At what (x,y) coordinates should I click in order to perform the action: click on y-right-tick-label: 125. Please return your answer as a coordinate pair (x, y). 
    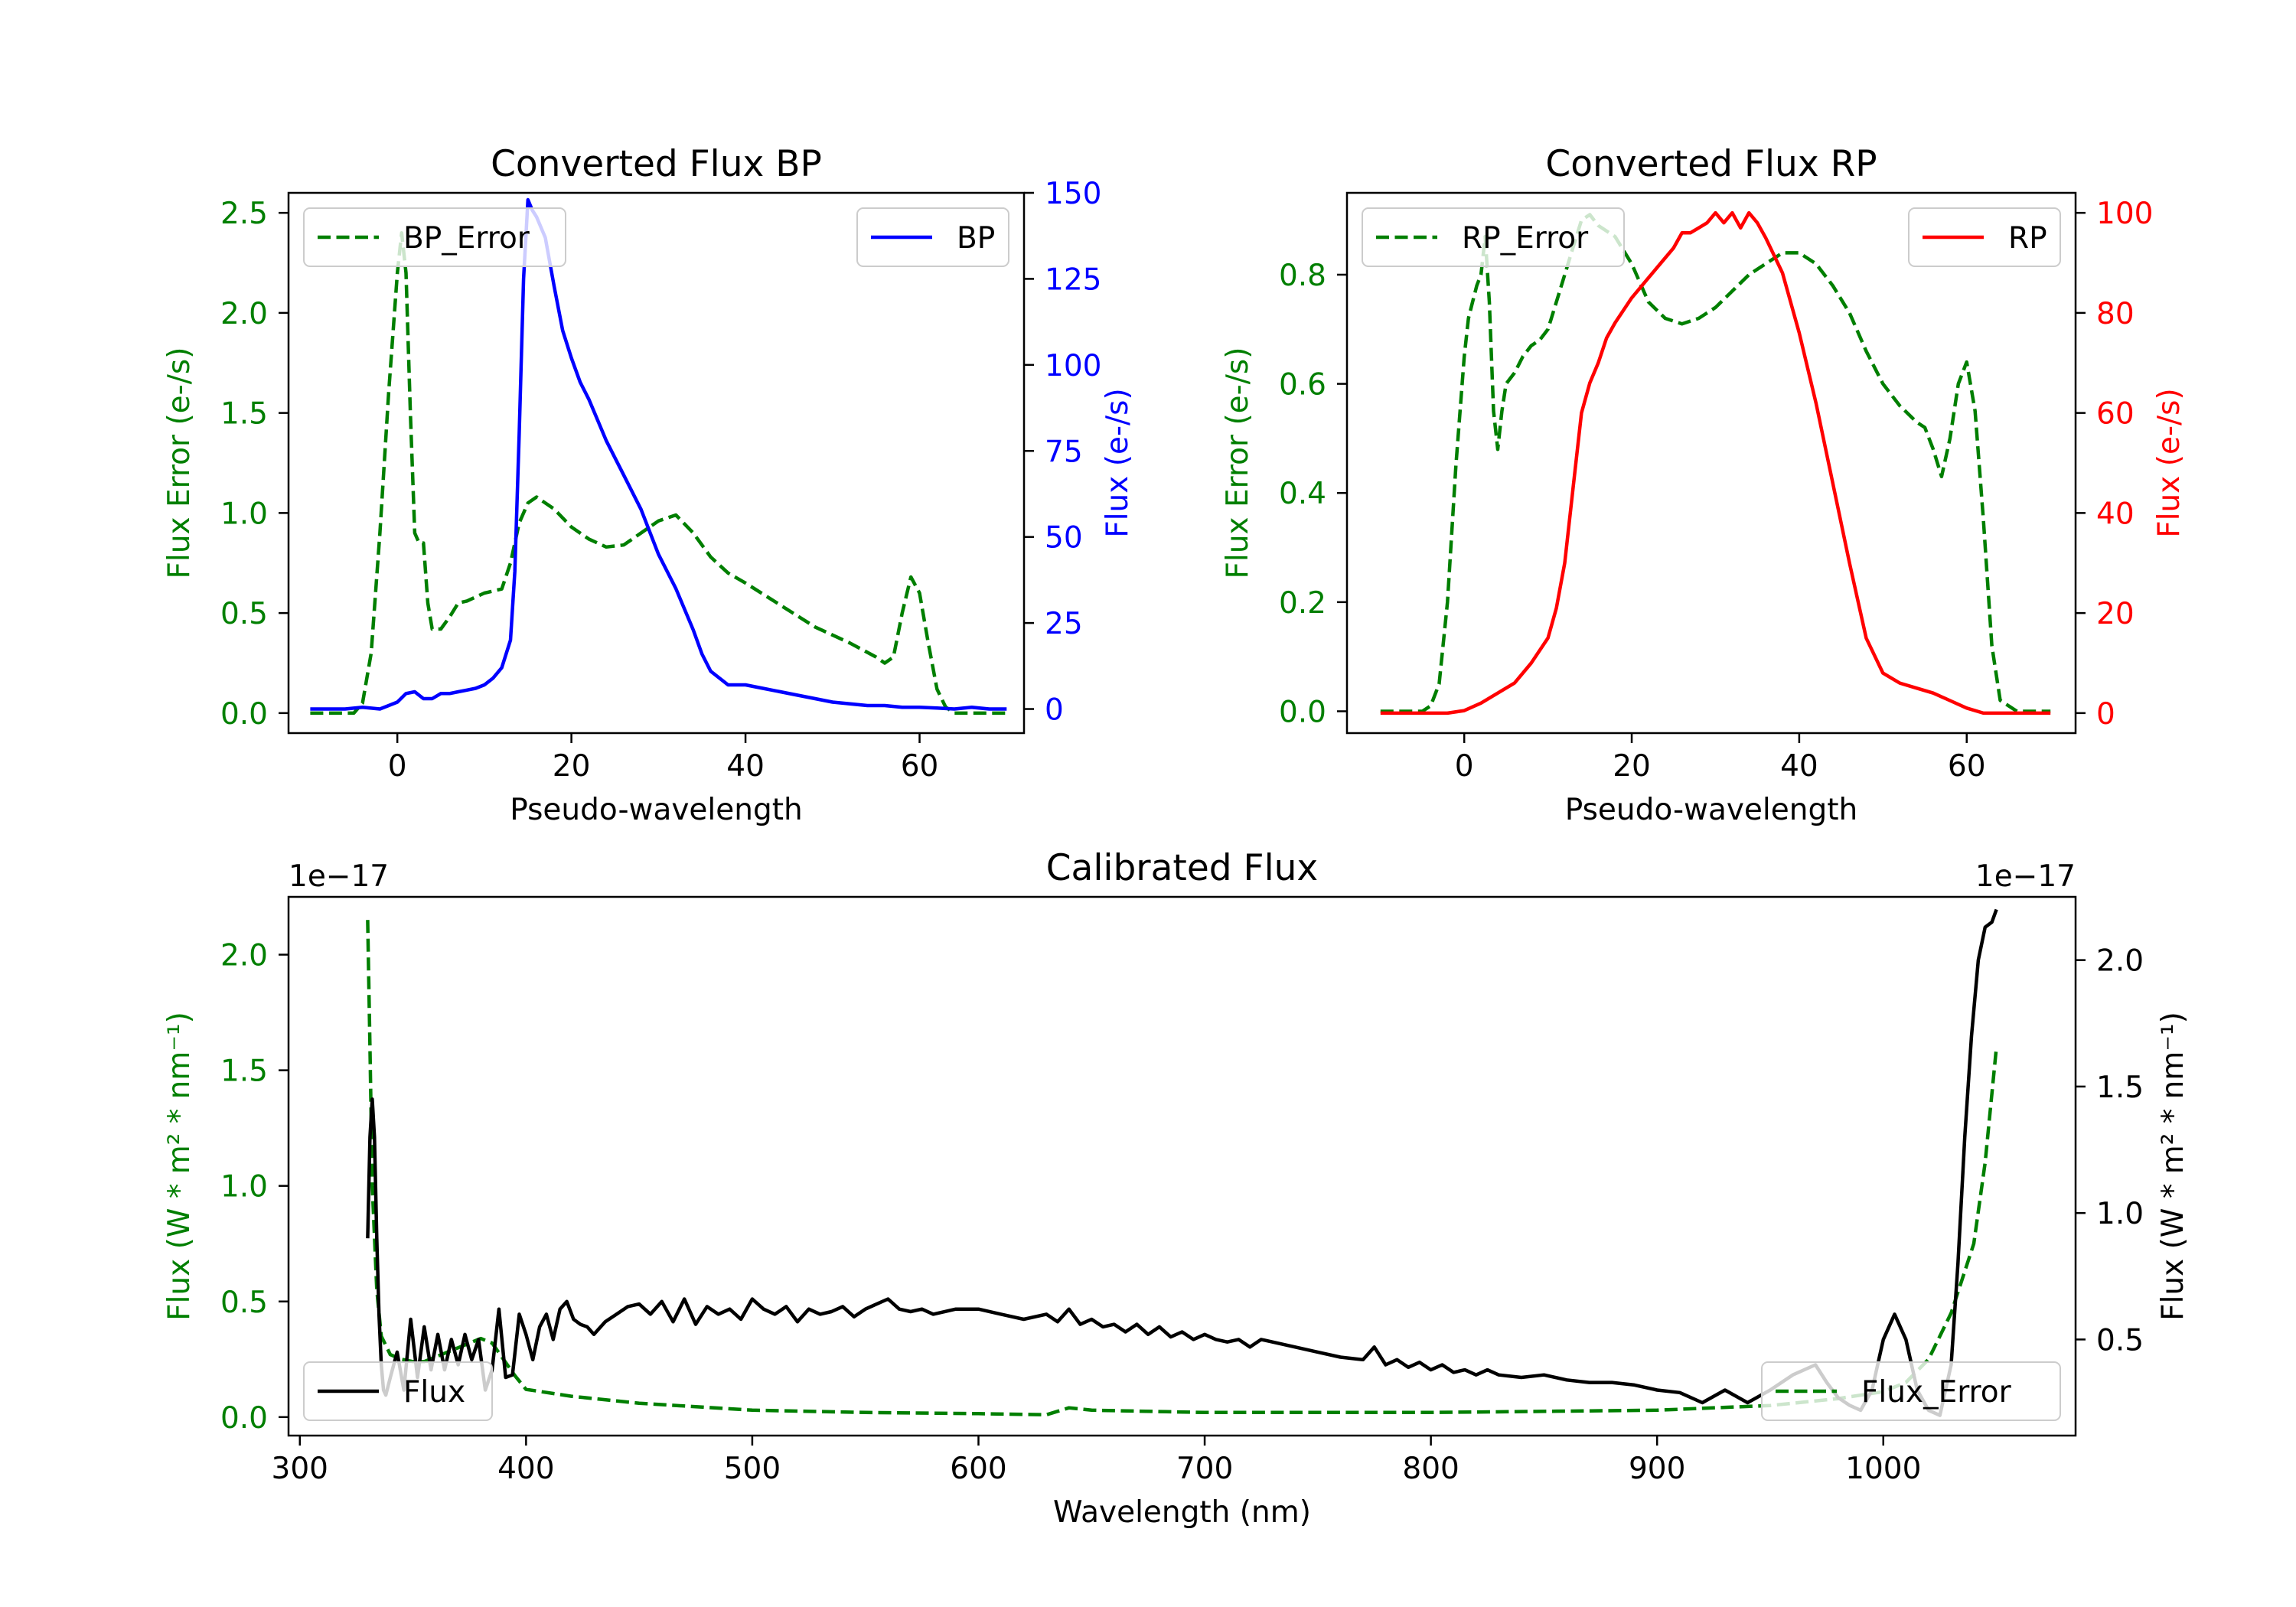
    Looking at the image, I should click on (1073, 279).